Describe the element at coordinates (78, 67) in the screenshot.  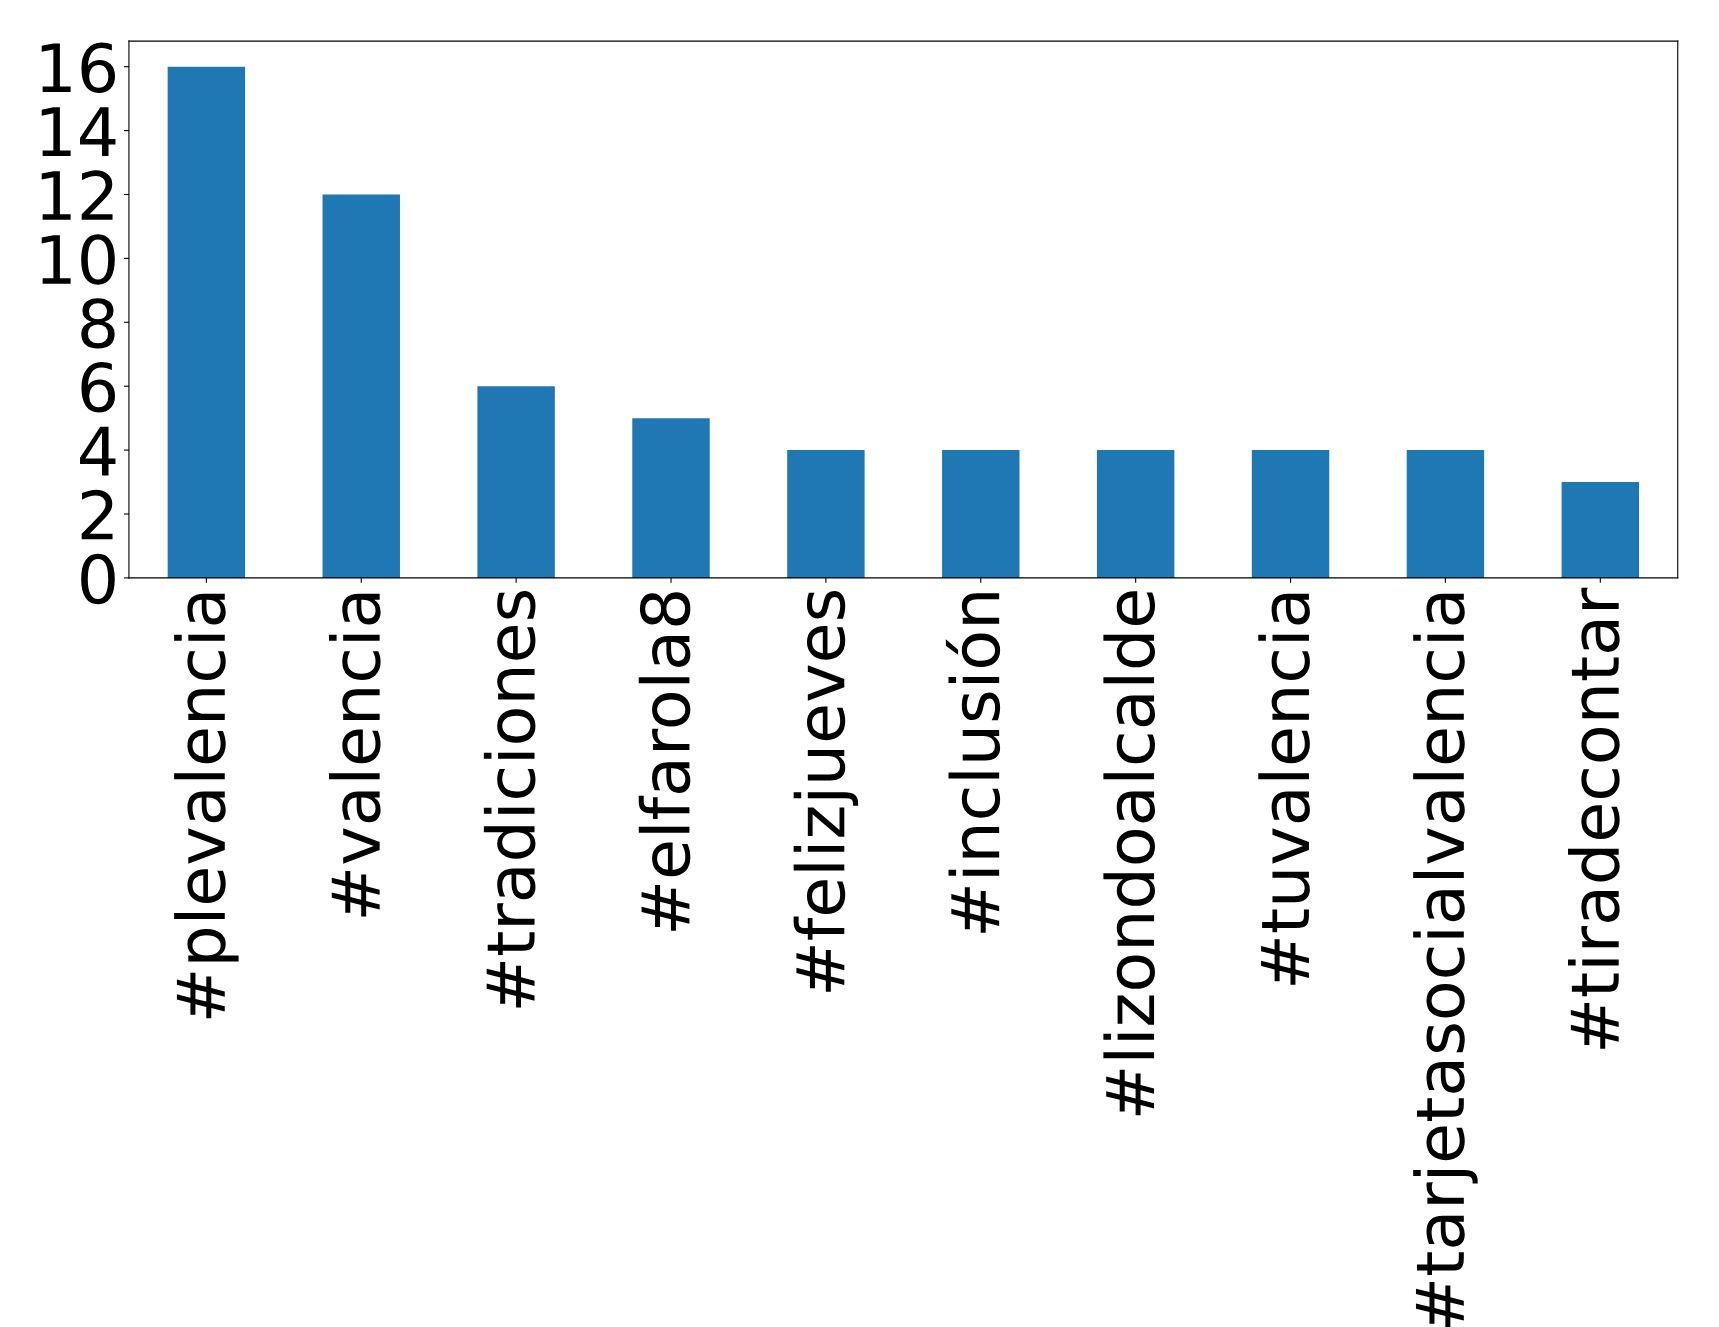
I see `y-tick-label: 16` at that location.